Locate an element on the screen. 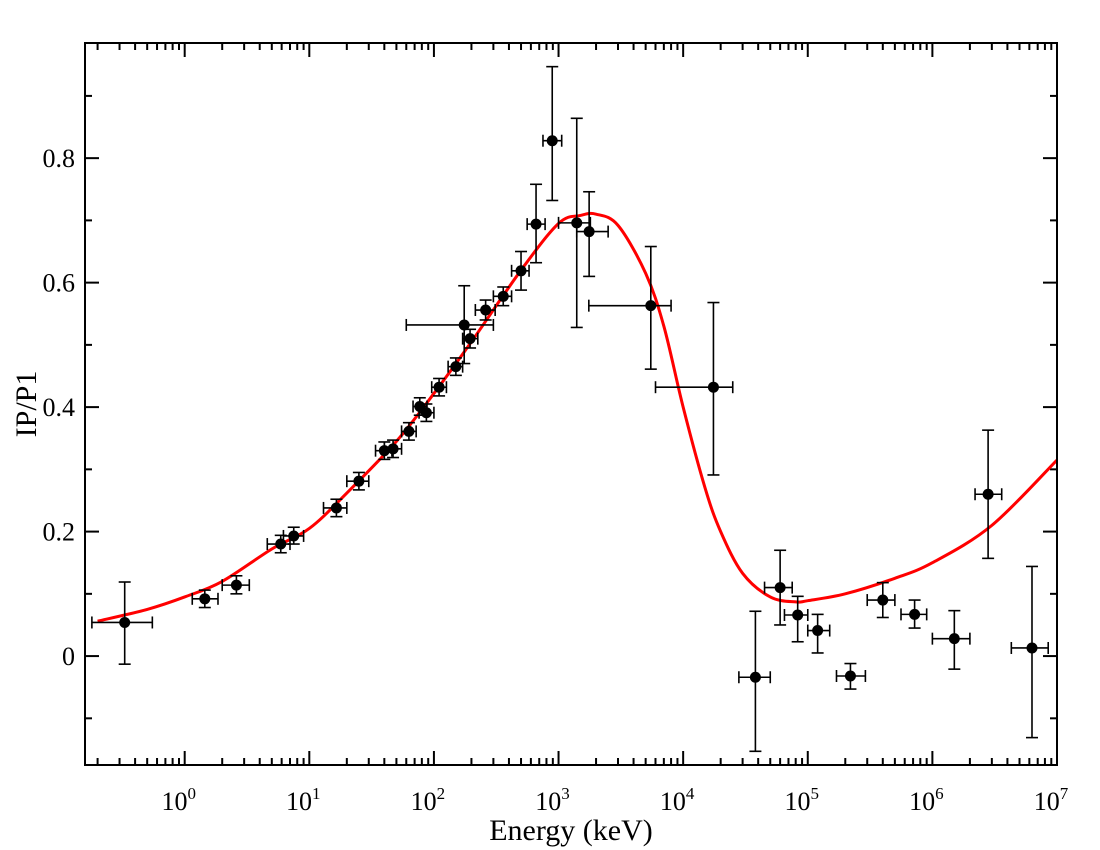 The height and width of the screenshot is (850, 1100). x-axis-title: Energy (keV) is located at coordinates (571, 830).